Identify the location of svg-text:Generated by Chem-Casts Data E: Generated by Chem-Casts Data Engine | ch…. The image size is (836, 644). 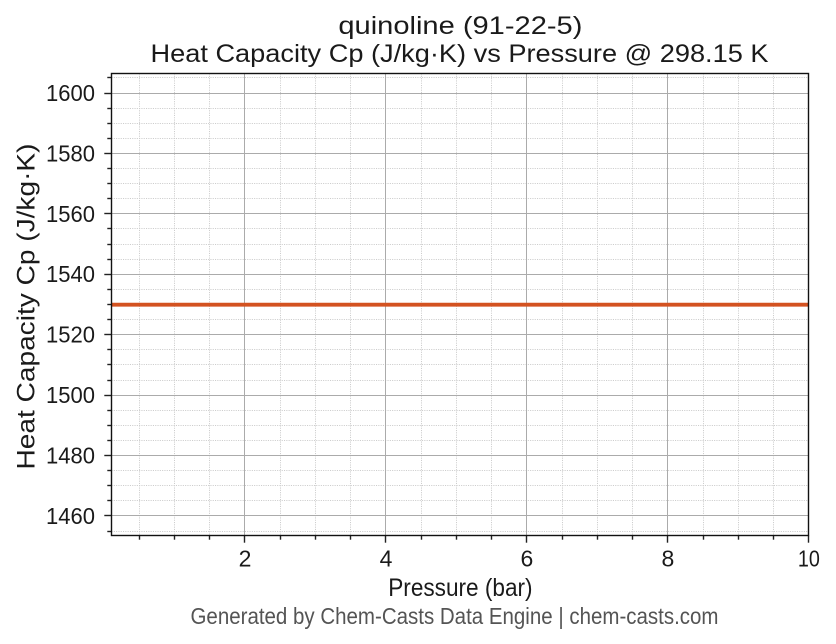
(455, 616).